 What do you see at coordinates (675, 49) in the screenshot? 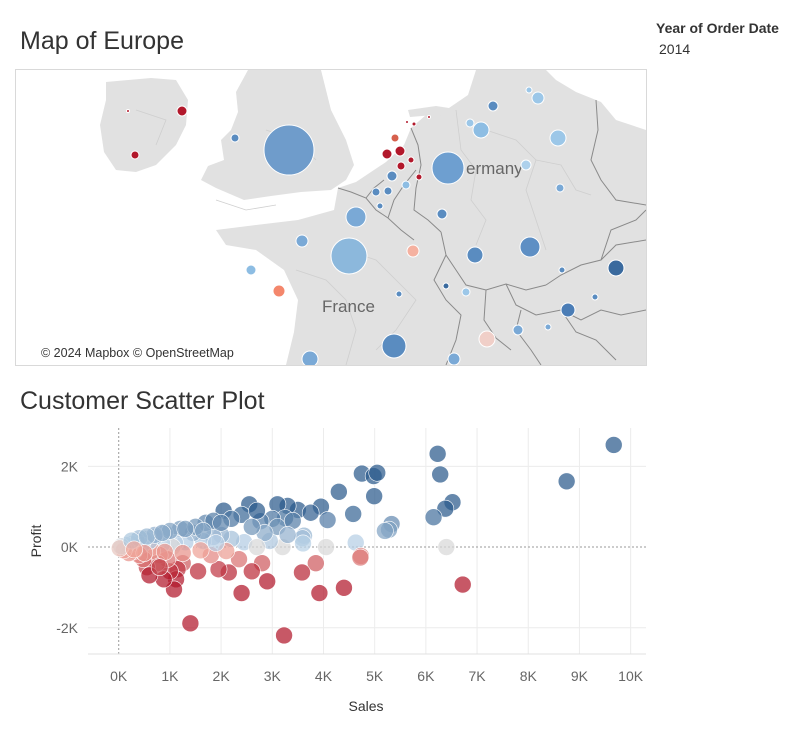
I see `filter-value: 2014` at bounding box center [675, 49].